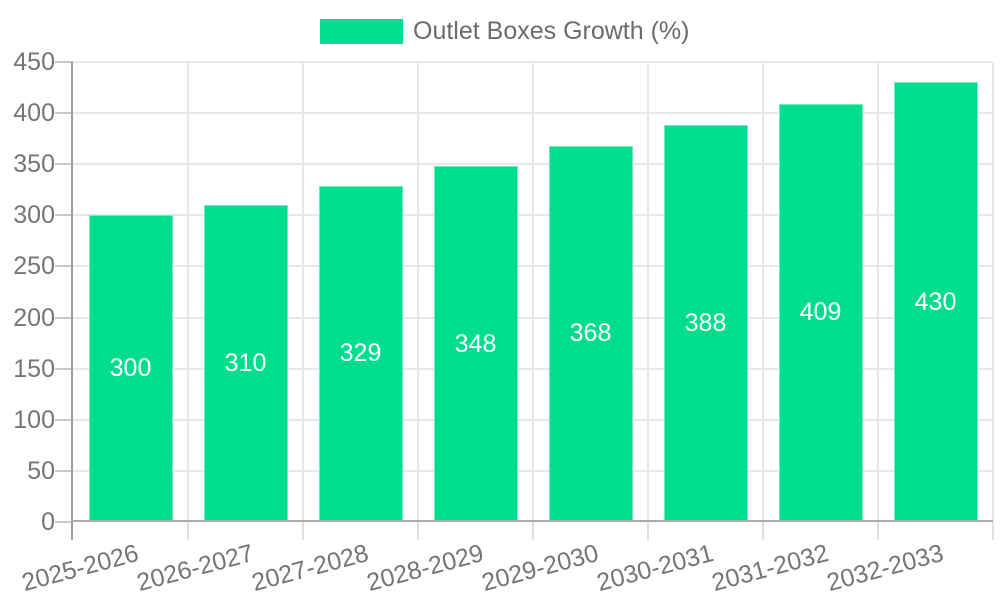  I want to click on x-axis-label: 2025-2026, so click(80, 568).